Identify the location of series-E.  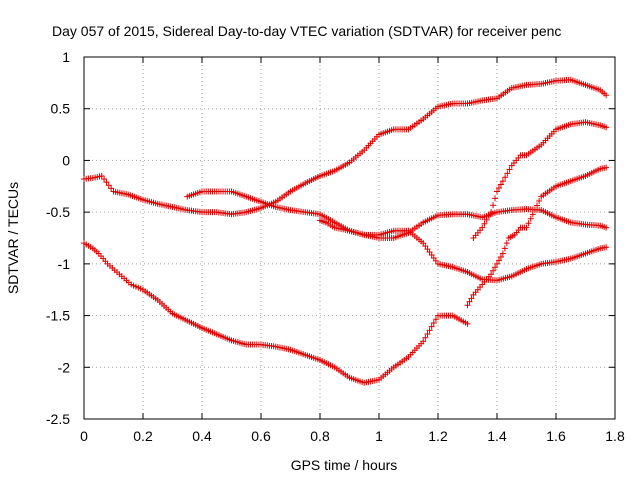
(540, 180).